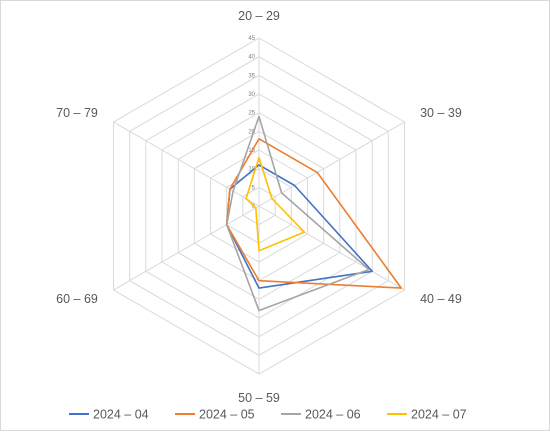 The width and height of the screenshot is (550, 435). I want to click on category-label: 70 – 79, so click(77, 113).